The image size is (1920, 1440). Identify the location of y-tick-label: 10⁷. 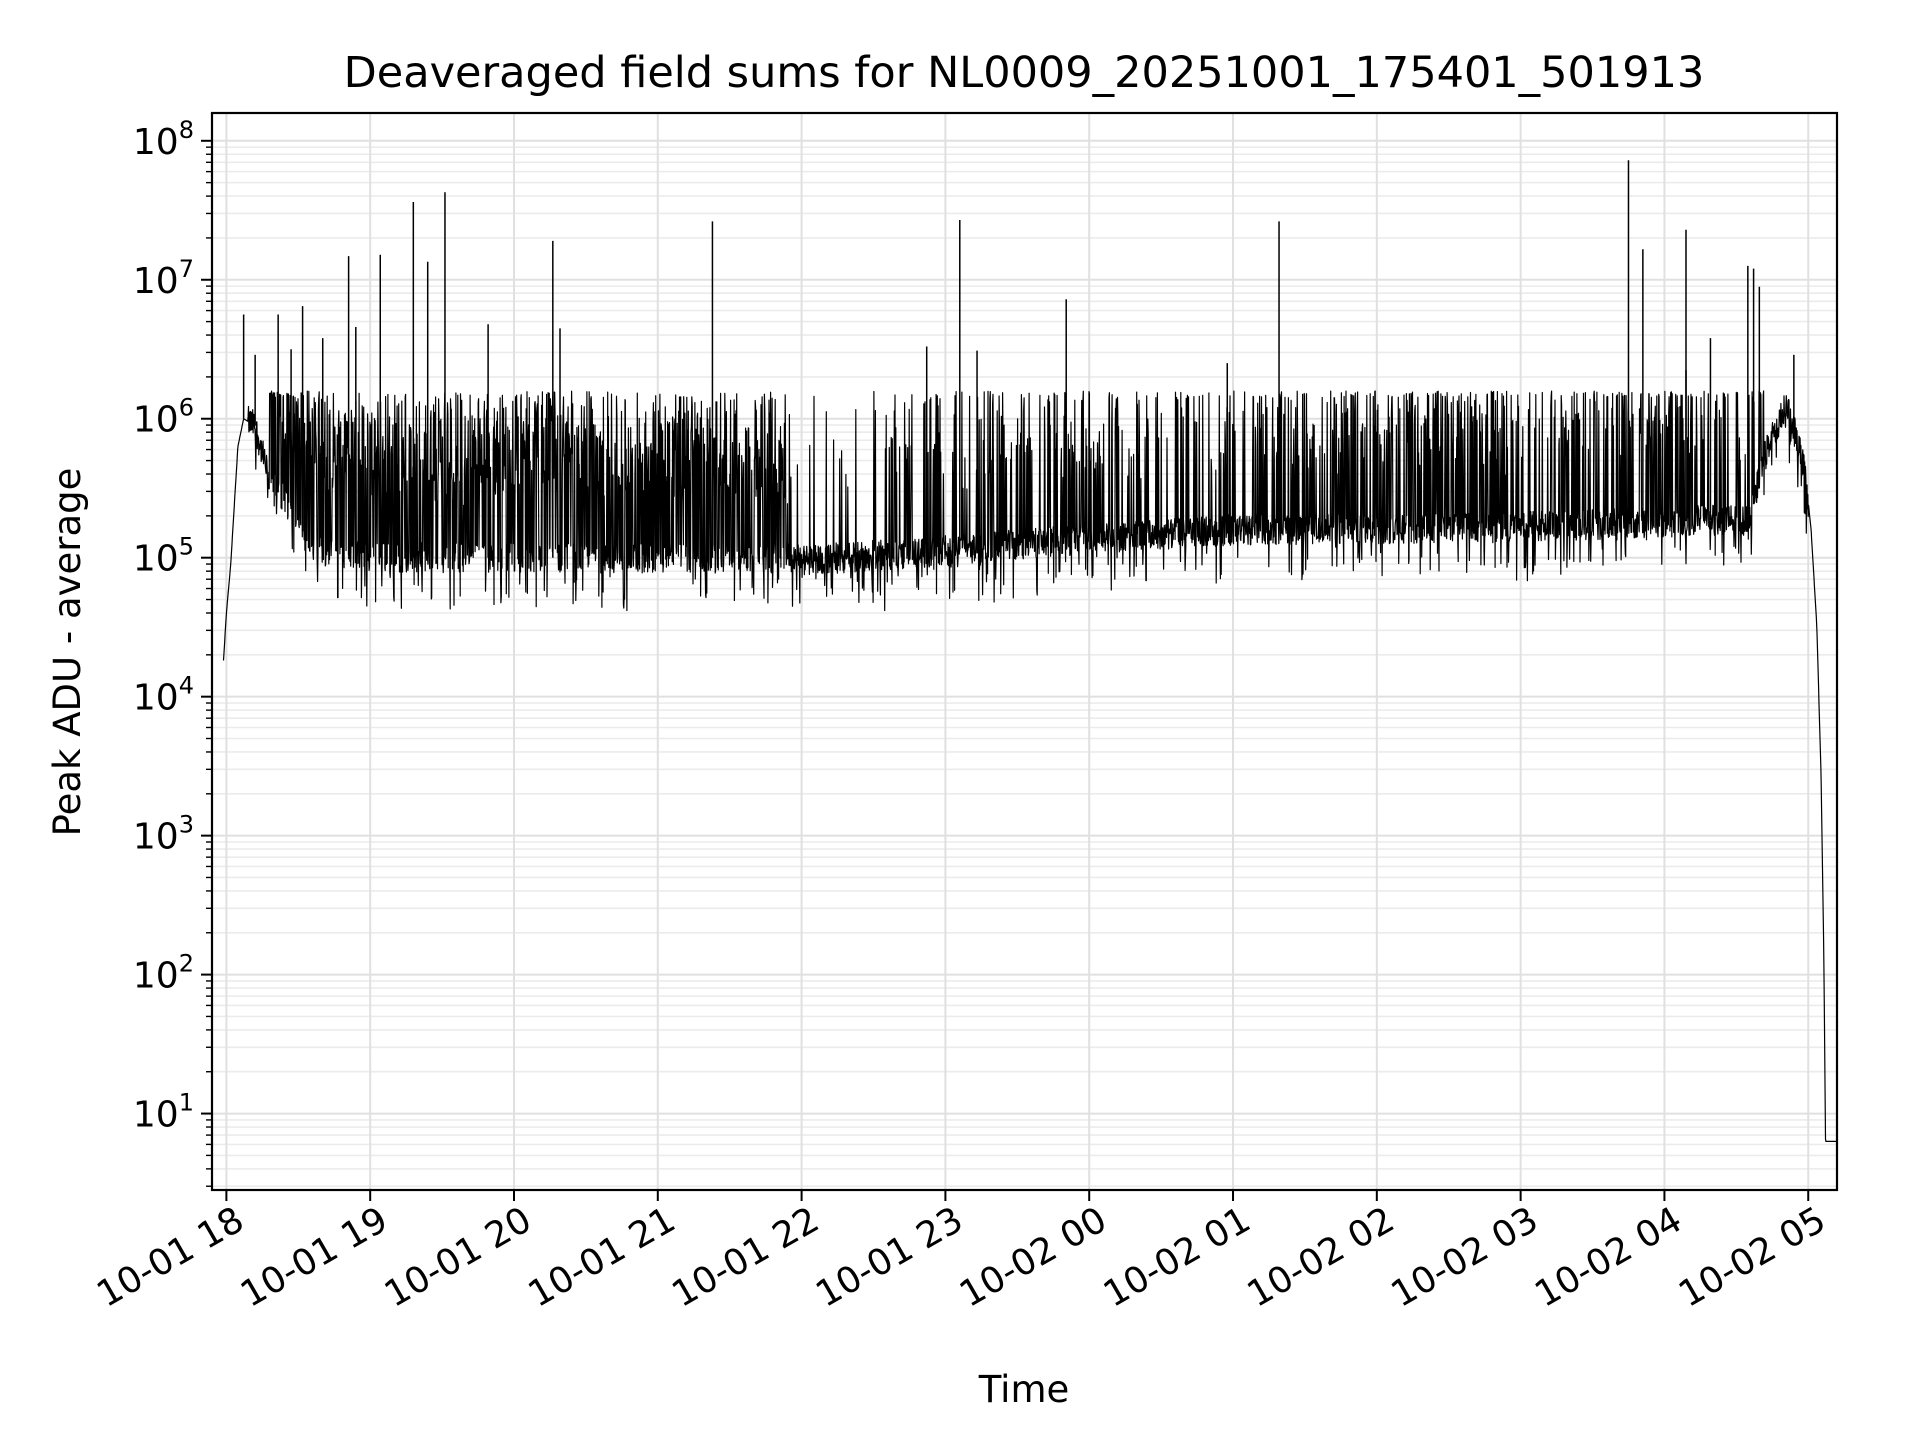
(163, 278).